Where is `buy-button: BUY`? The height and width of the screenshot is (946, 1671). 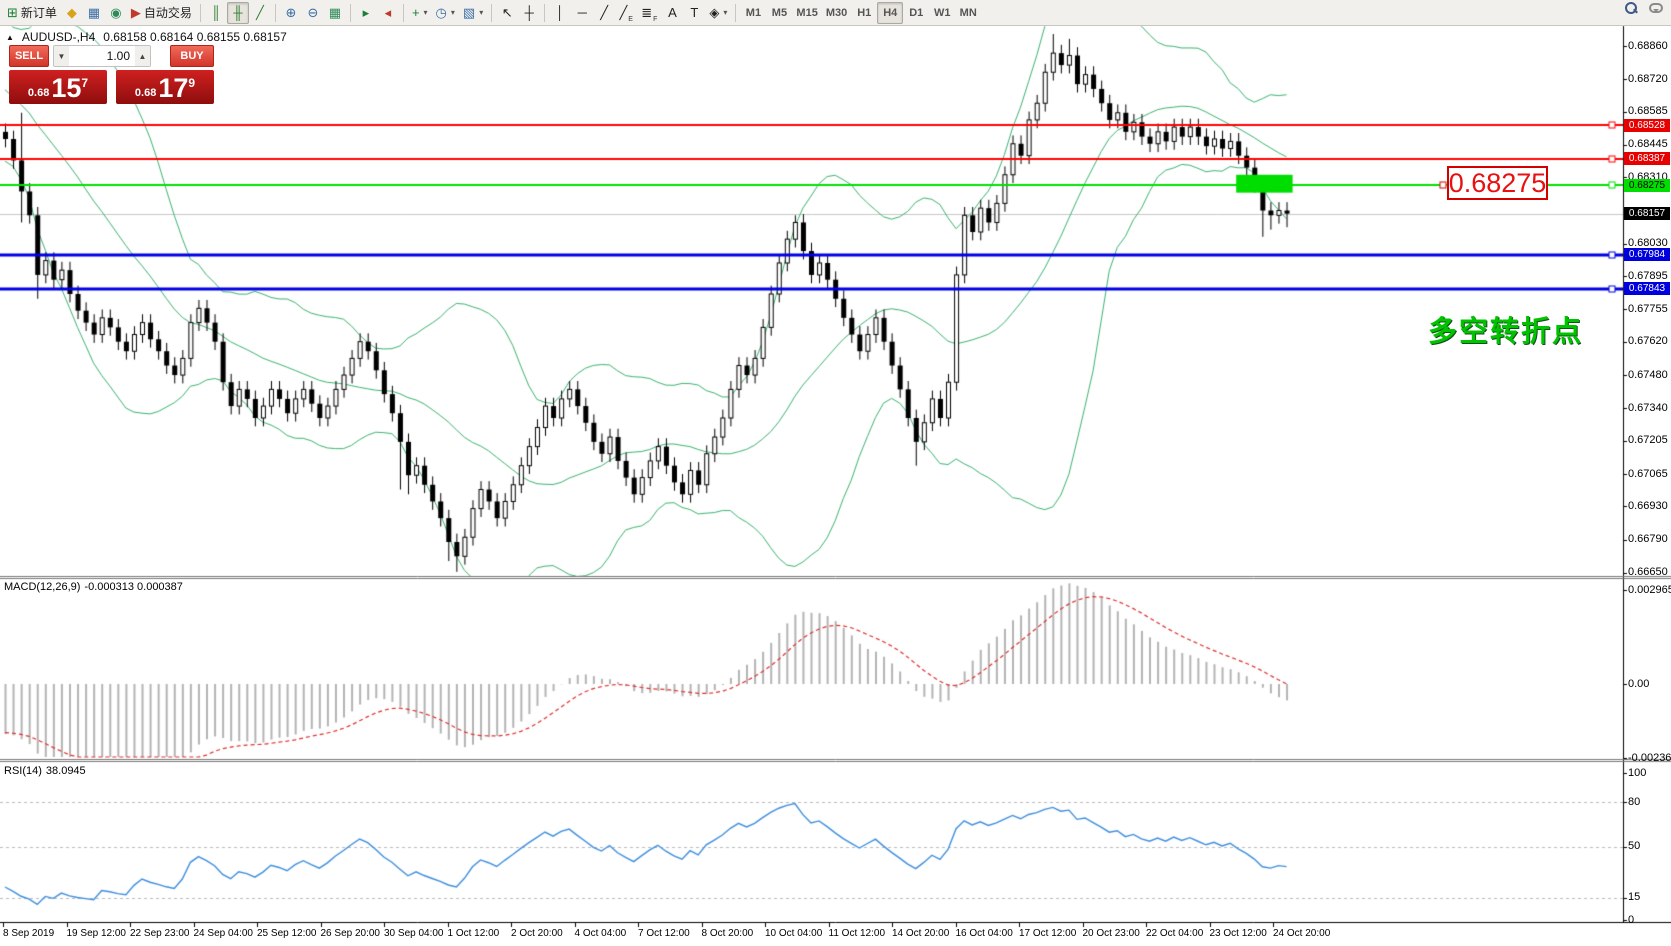 buy-button: BUY is located at coordinates (192, 56).